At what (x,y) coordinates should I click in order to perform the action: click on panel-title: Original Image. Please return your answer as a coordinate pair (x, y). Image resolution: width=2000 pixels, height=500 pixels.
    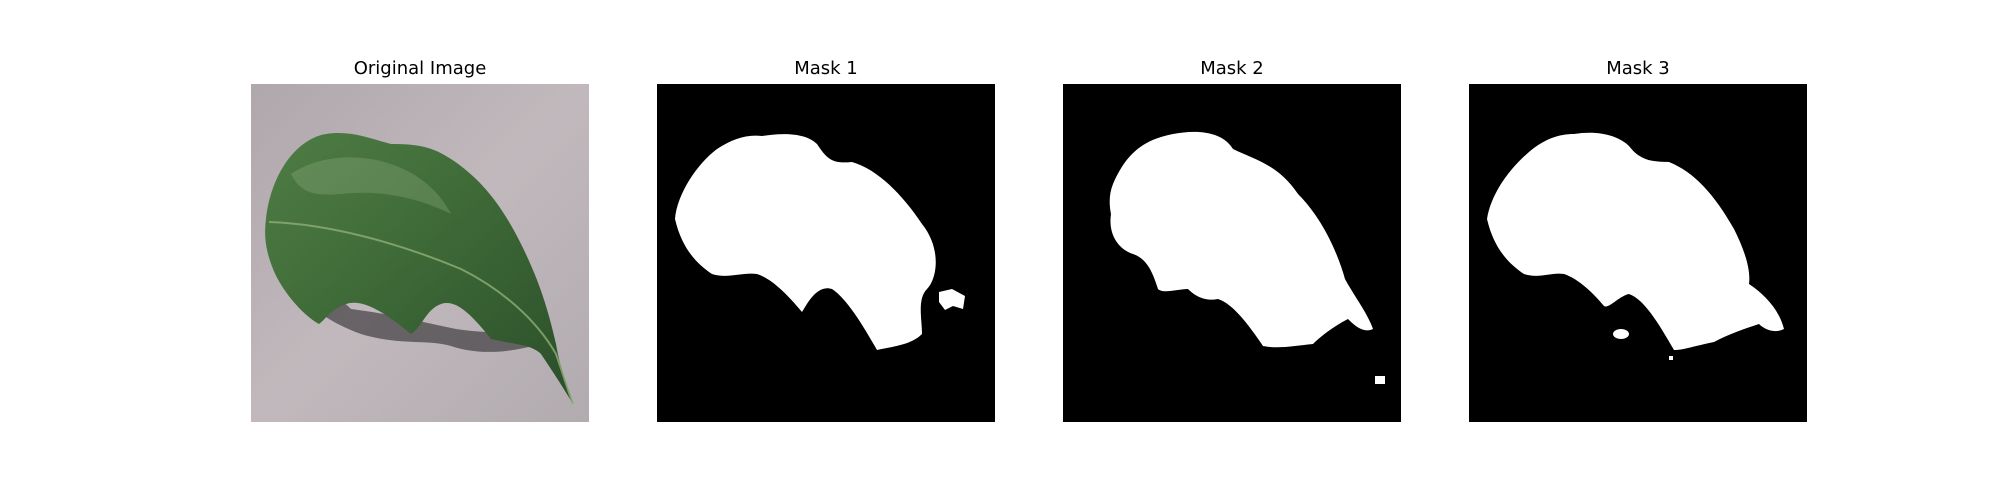
    Looking at the image, I should click on (420, 68).